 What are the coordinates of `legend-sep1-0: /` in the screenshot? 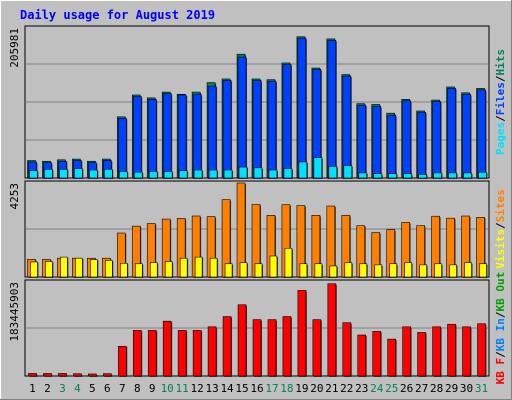 It's located at (500, 118).